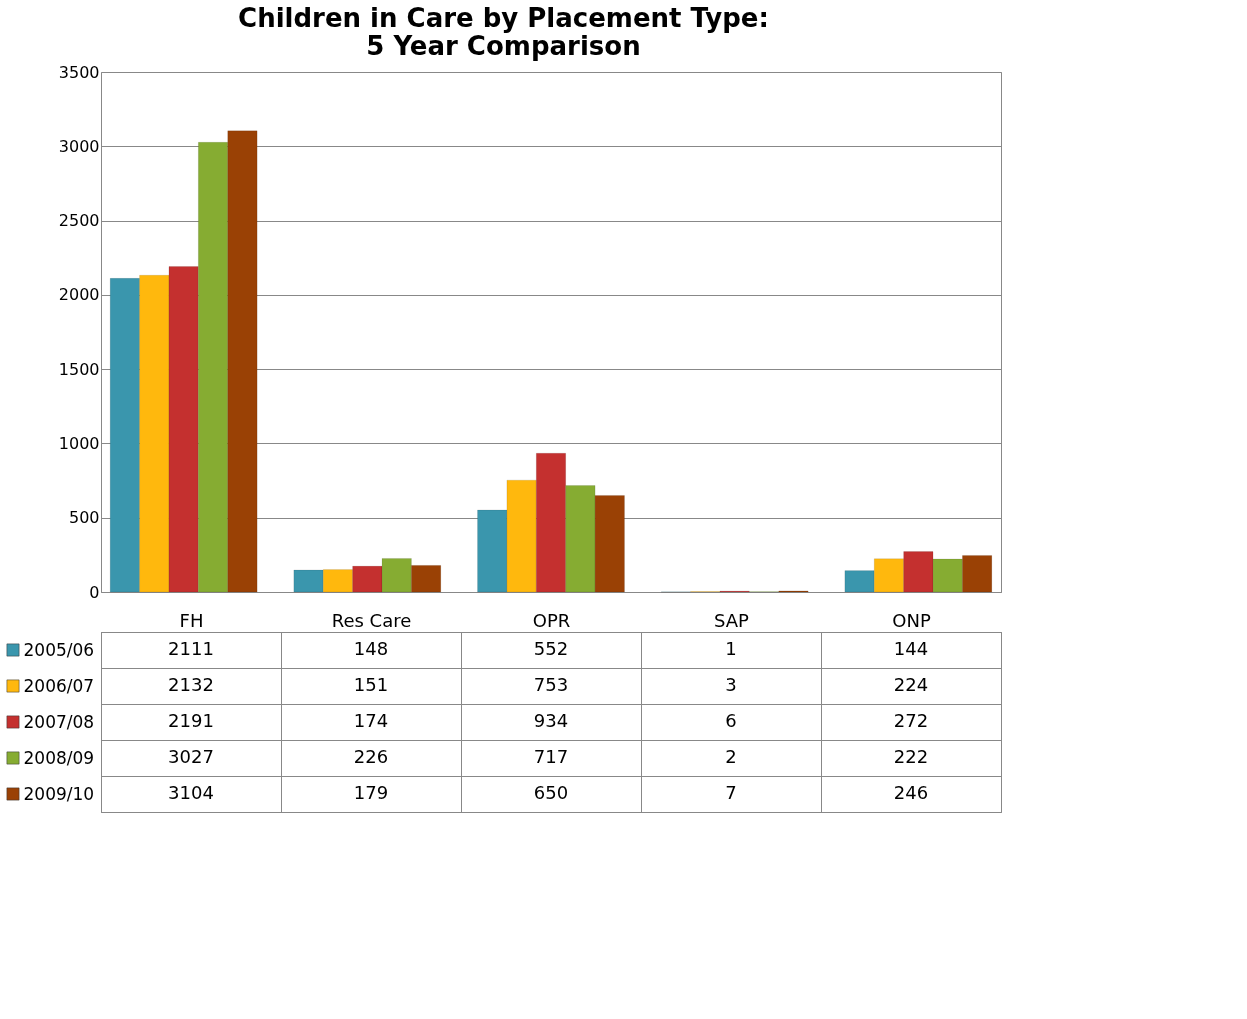  Describe the element at coordinates (551, 648) in the screenshot. I see `data-label: 552` at that location.